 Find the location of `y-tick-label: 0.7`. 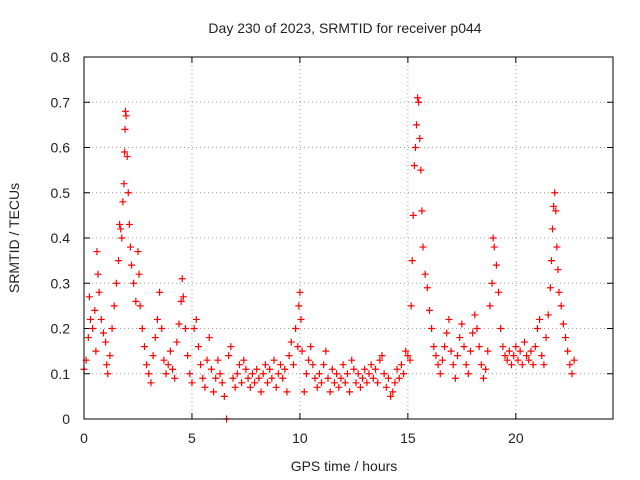

y-tick-label: 0.7 is located at coordinates (61, 102).